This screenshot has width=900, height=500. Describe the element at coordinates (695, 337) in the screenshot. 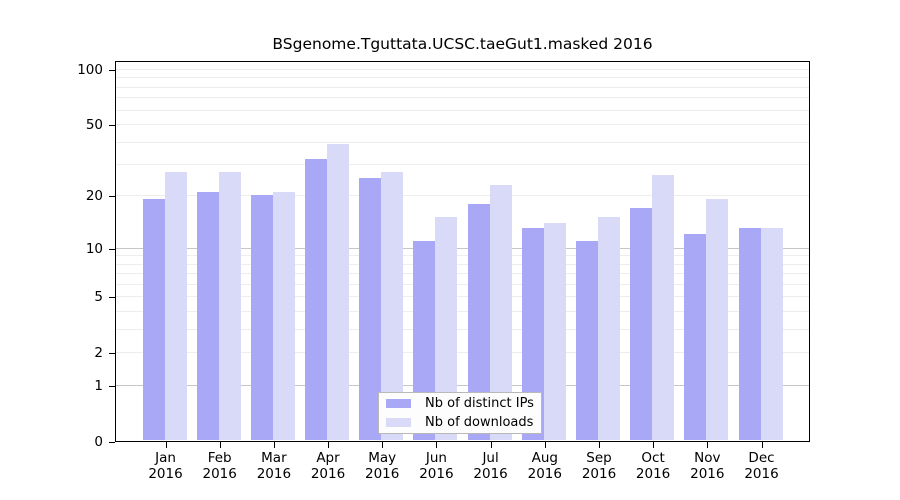

I see `bar-nb-of-distinct-ips-nov` at that location.